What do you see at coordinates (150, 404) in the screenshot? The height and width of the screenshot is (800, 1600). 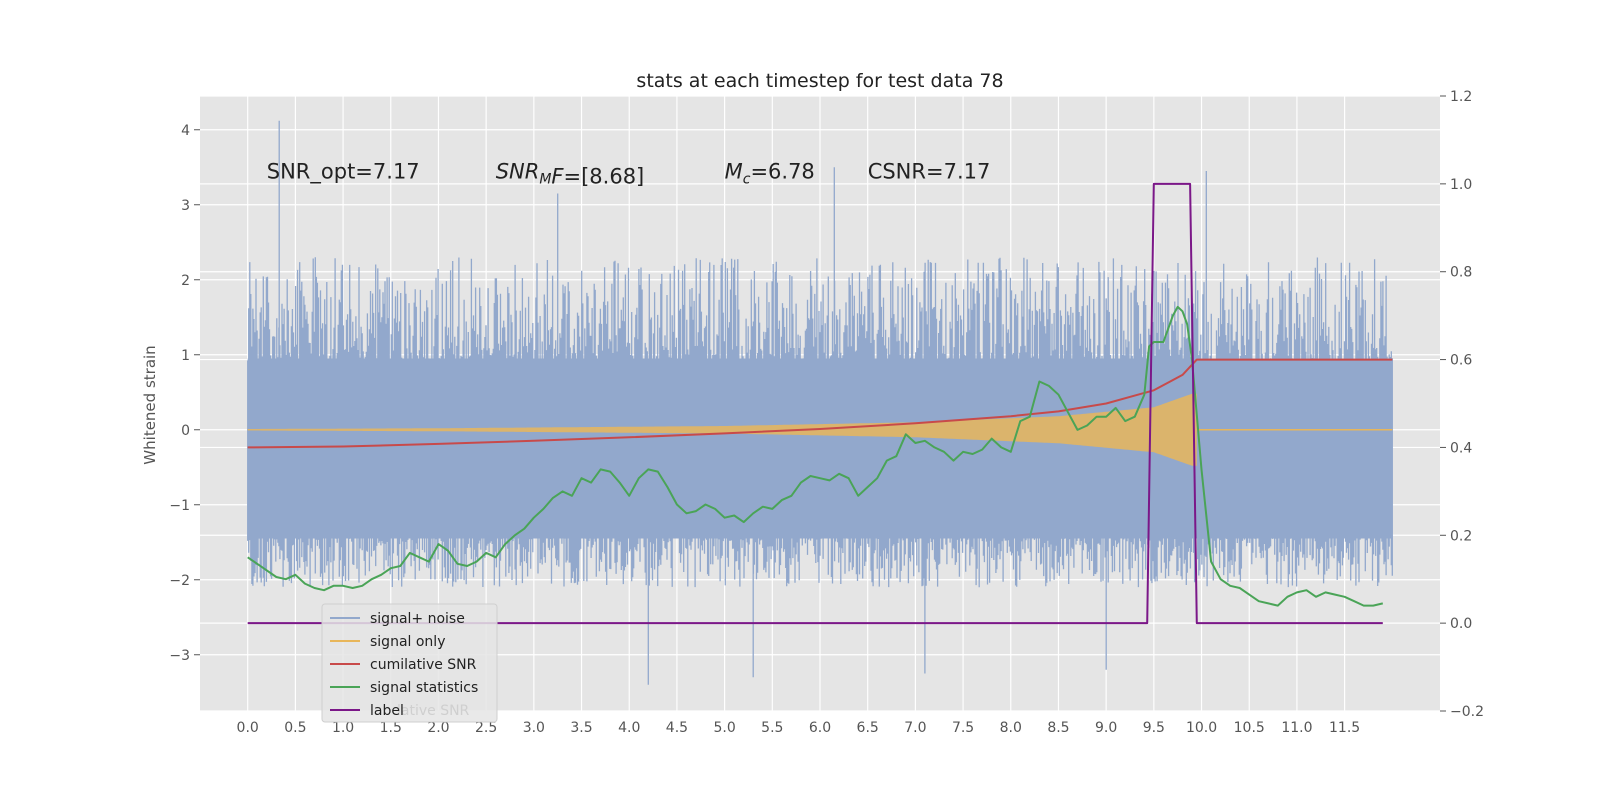 I see `y-axis-label: Whitened strain` at bounding box center [150, 404].